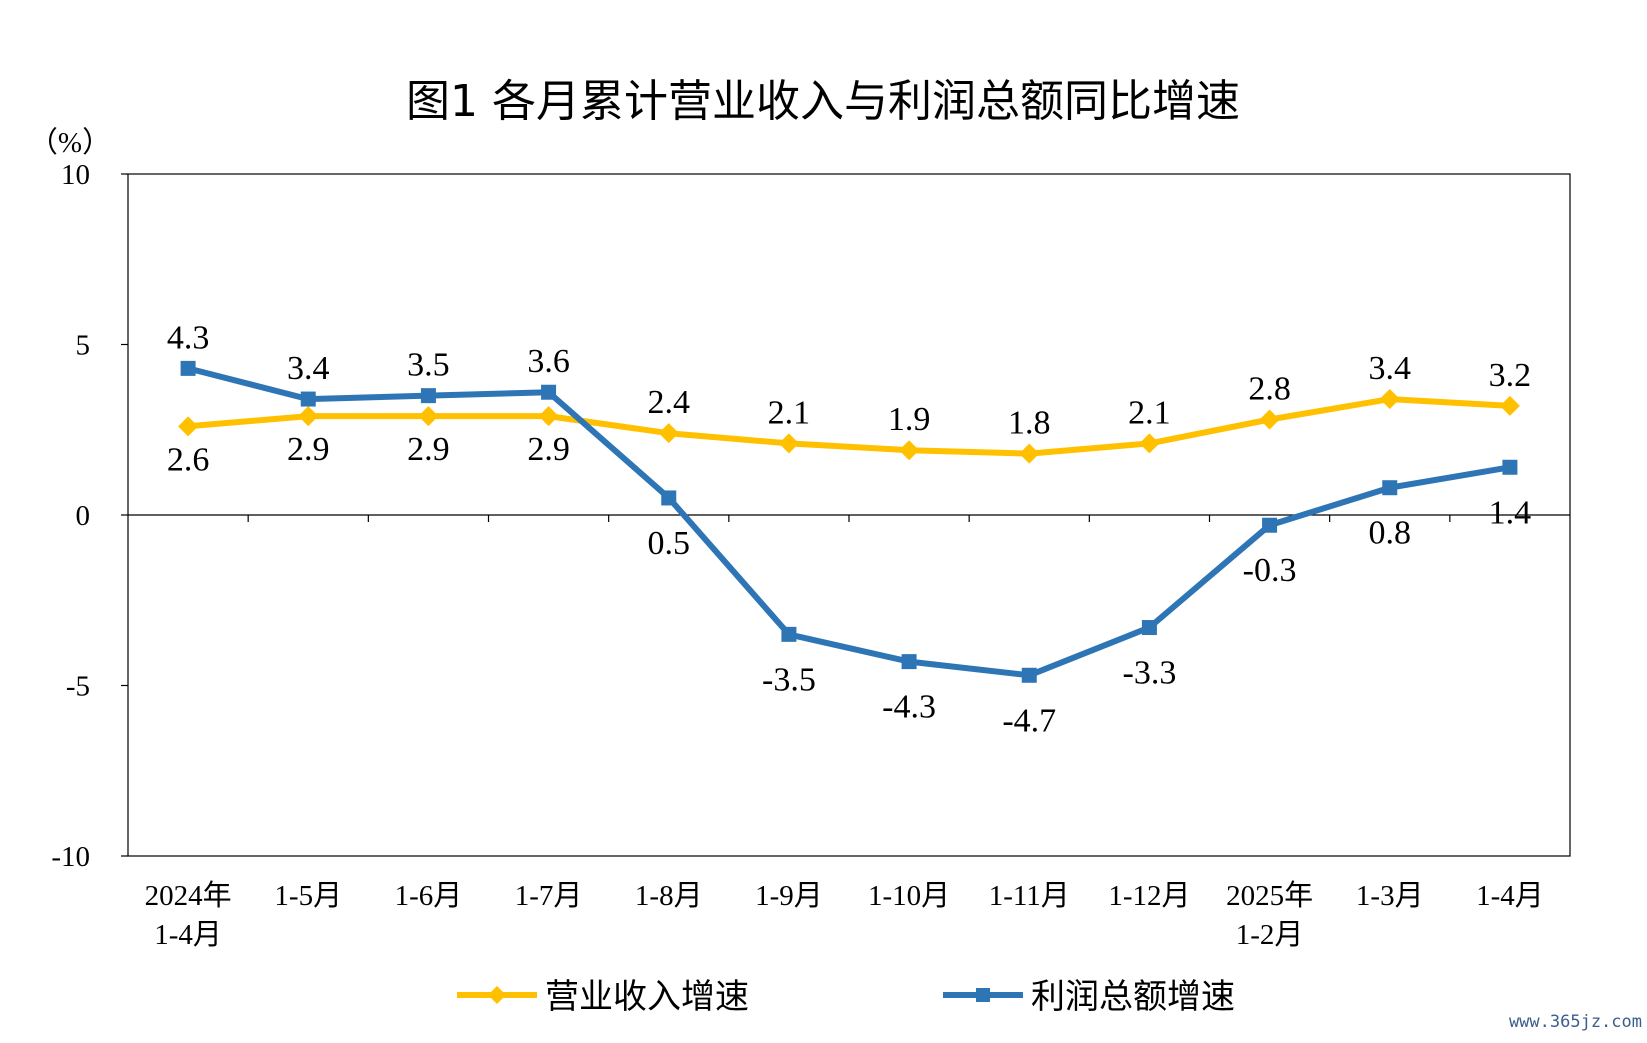  What do you see at coordinates (75, 175) in the screenshot?
I see `y-tick-label: 10` at bounding box center [75, 175].